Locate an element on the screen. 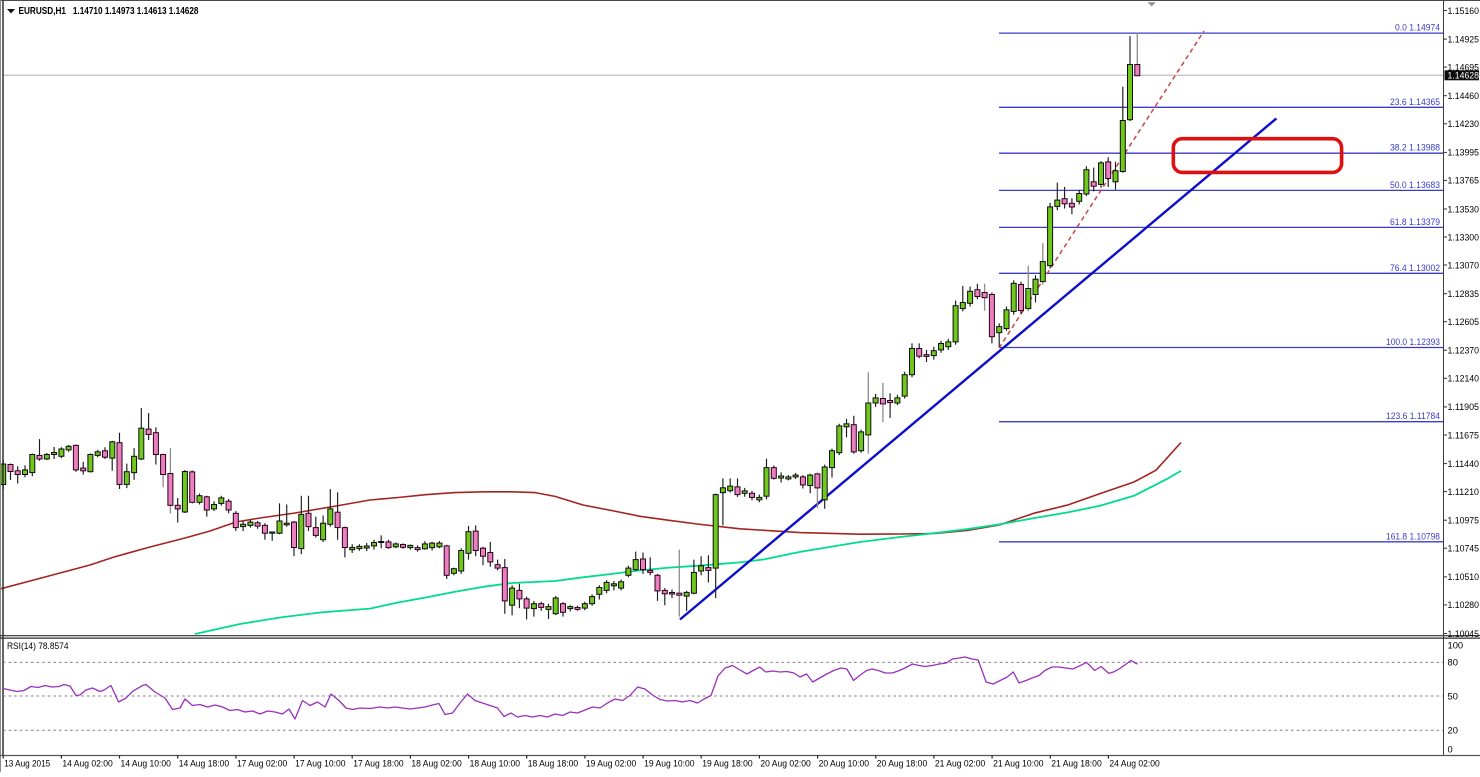 This screenshot has height=777, width=1480. svg-text: 1.10045 is located at coordinates (1464, 634).